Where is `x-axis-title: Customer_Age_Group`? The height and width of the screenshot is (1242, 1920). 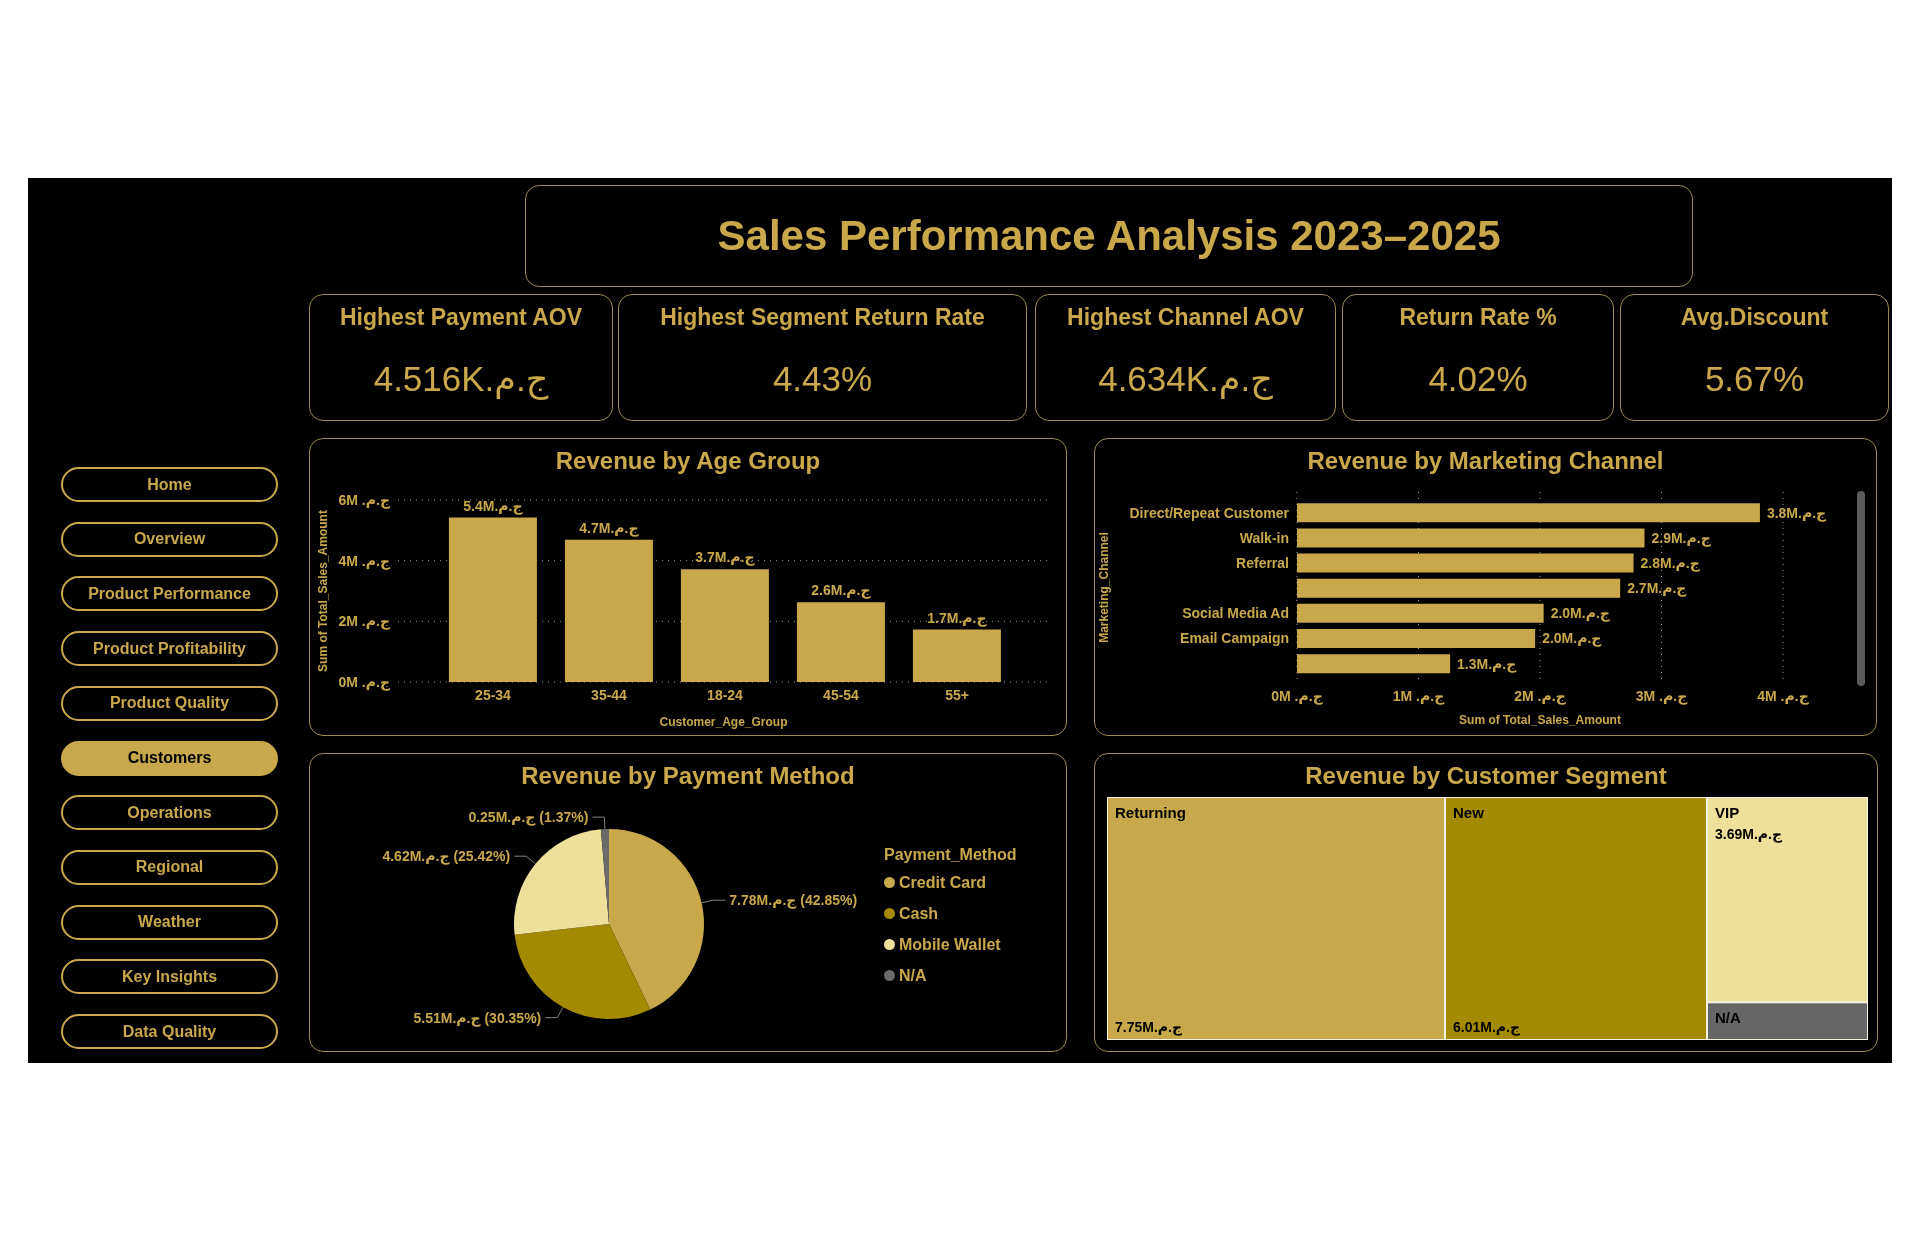 x-axis-title: Customer_Age_Group is located at coordinates (723, 722).